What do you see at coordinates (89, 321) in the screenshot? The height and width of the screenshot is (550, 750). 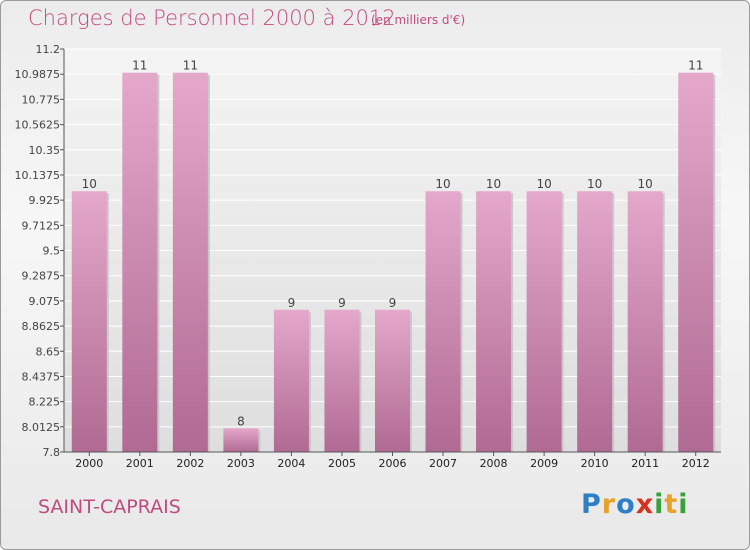 I see `bar-2000` at bounding box center [89, 321].